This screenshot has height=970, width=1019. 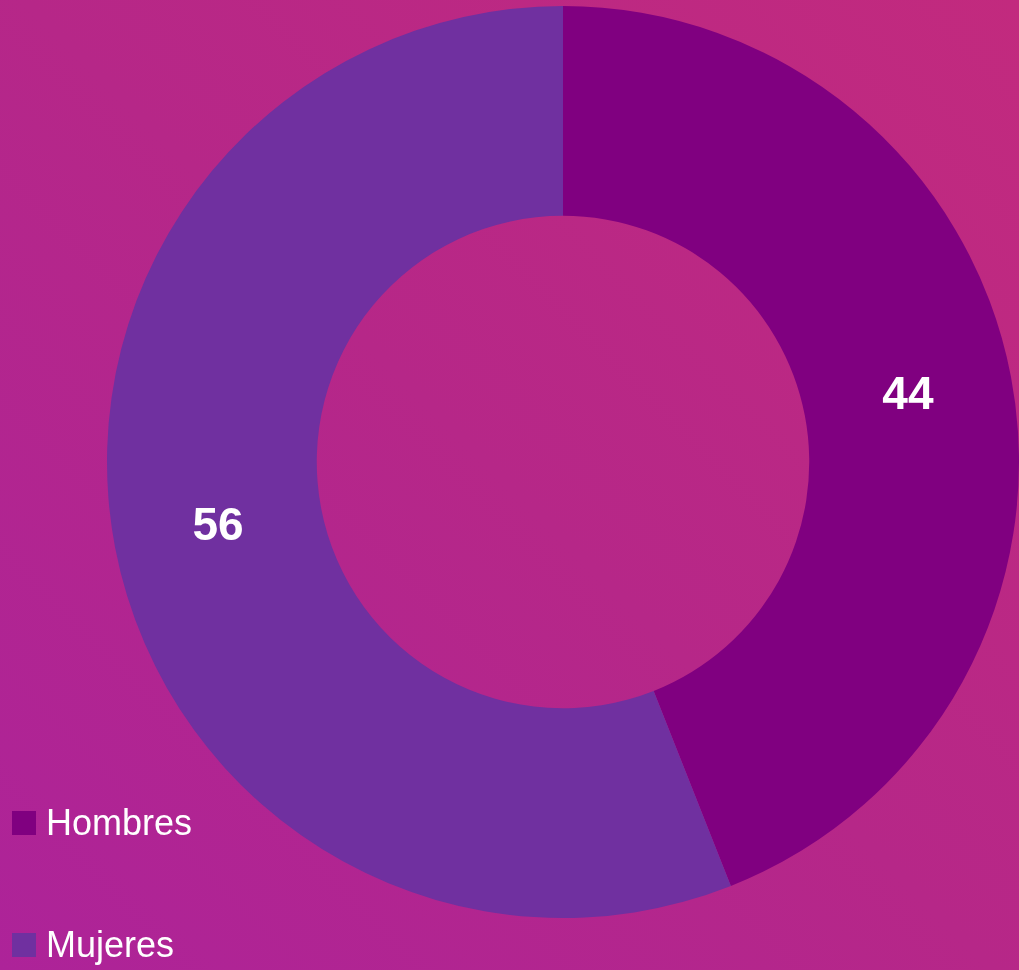 What do you see at coordinates (908, 392) in the screenshot?
I see `data-label: 44` at bounding box center [908, 392].